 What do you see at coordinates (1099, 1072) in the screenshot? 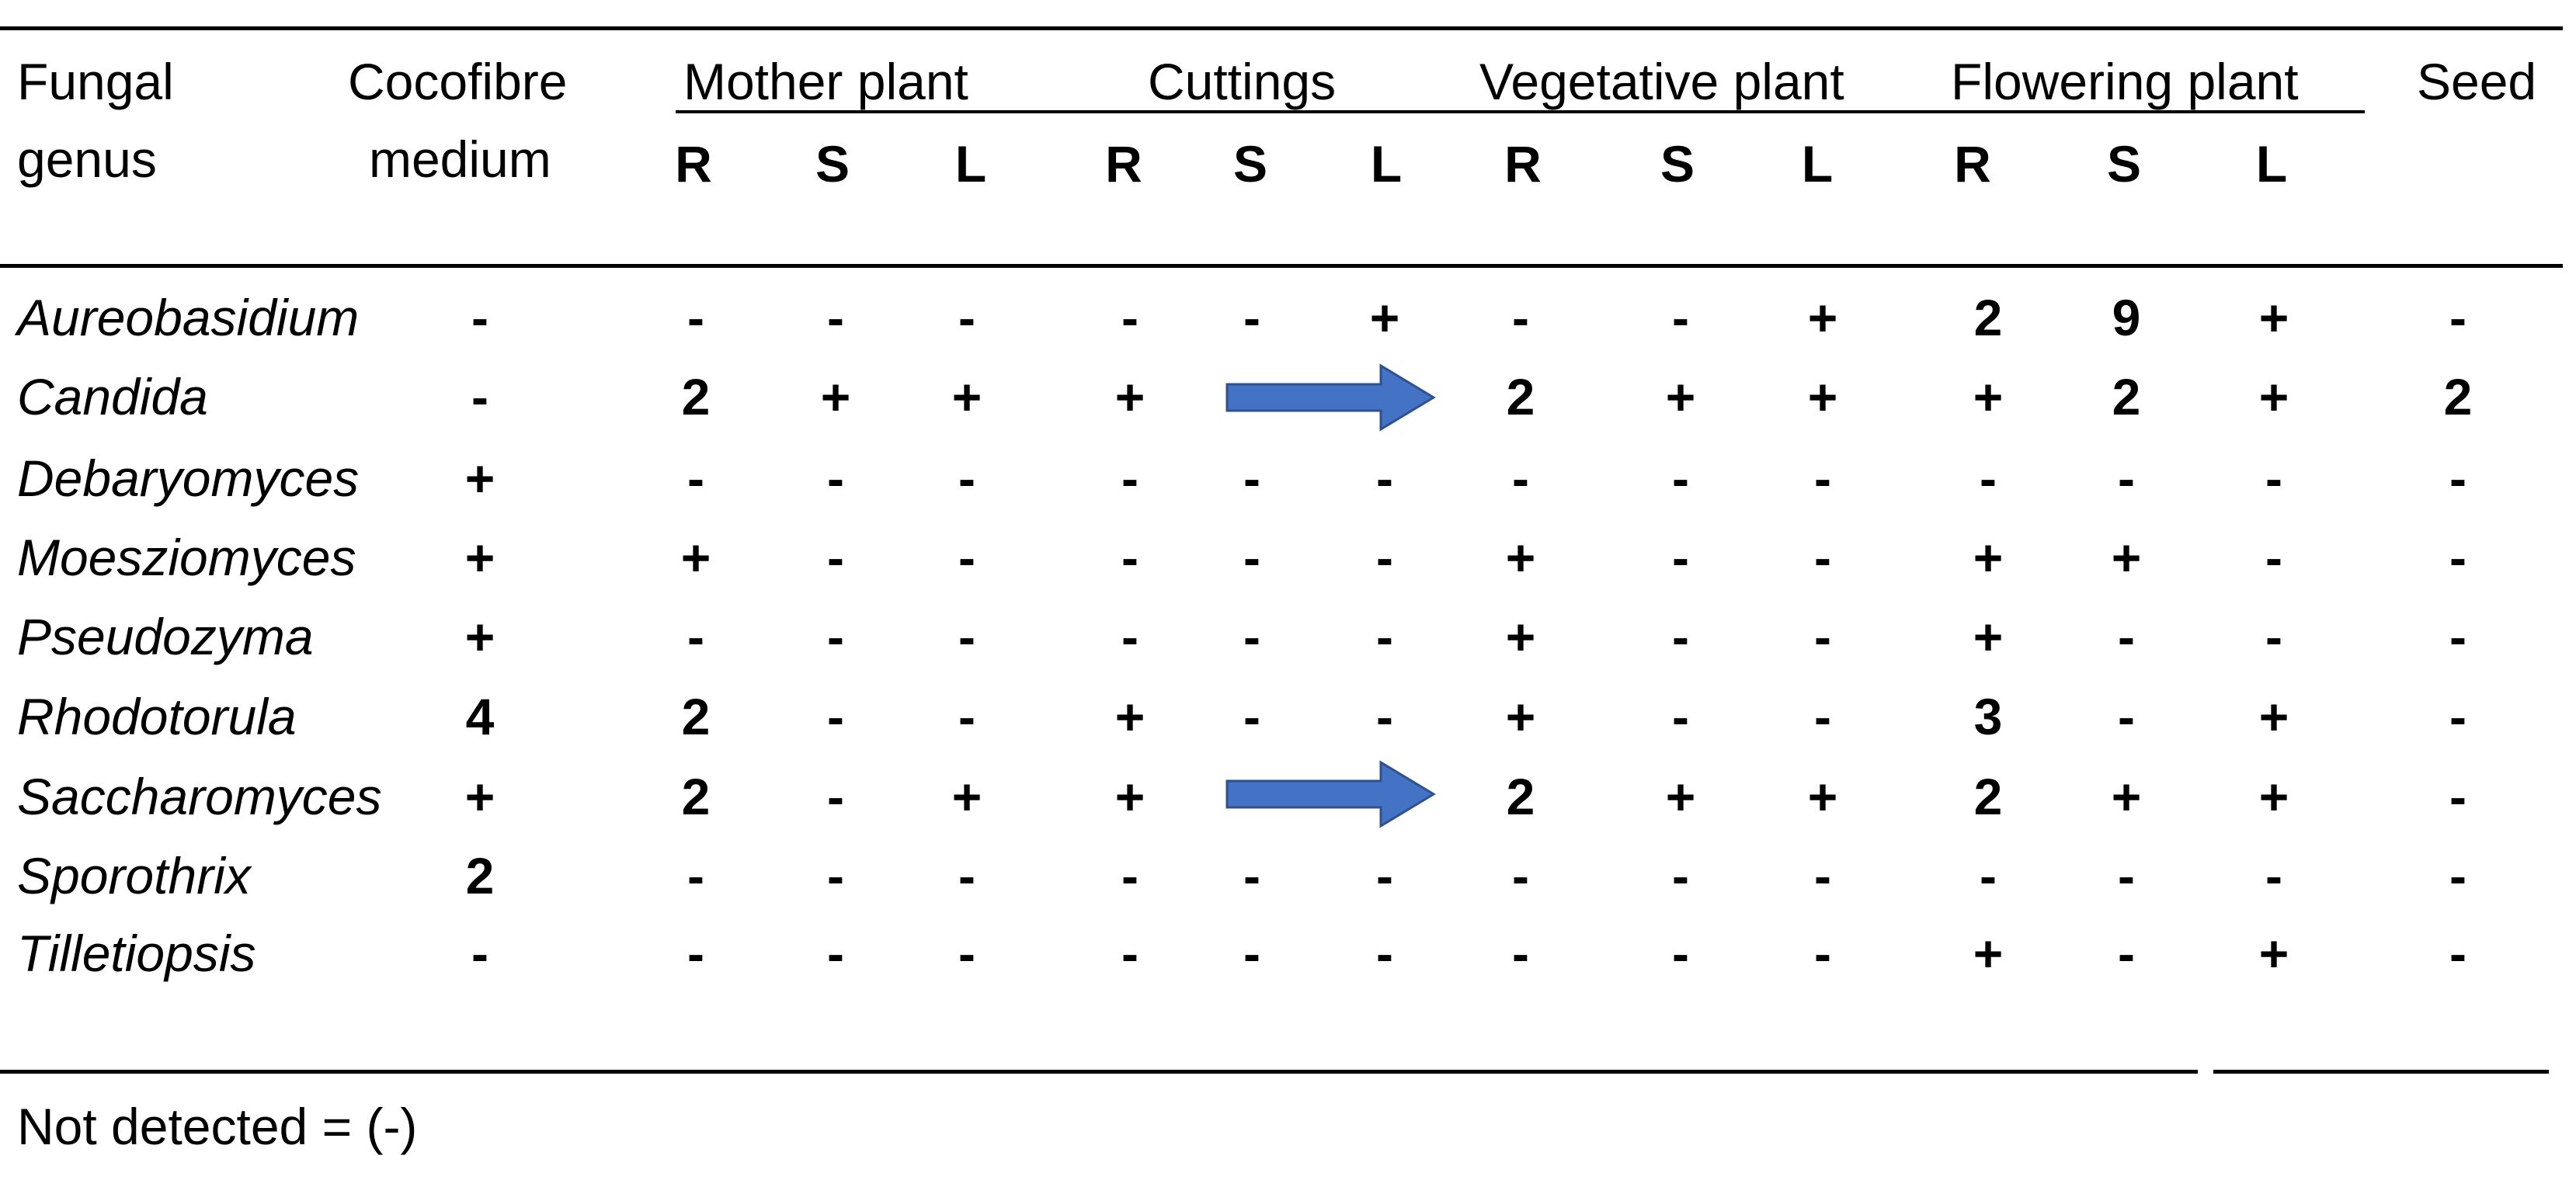
I see `bottom-rule-left` at bounding box center [1099, 1072].